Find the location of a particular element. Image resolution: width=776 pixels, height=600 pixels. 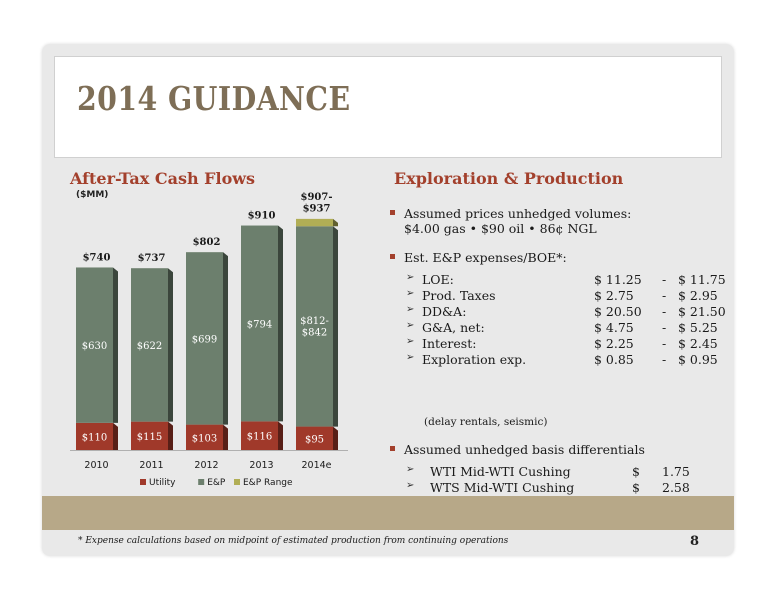

bar-value-label: $812-$842 is located at coordinates (314, 327).